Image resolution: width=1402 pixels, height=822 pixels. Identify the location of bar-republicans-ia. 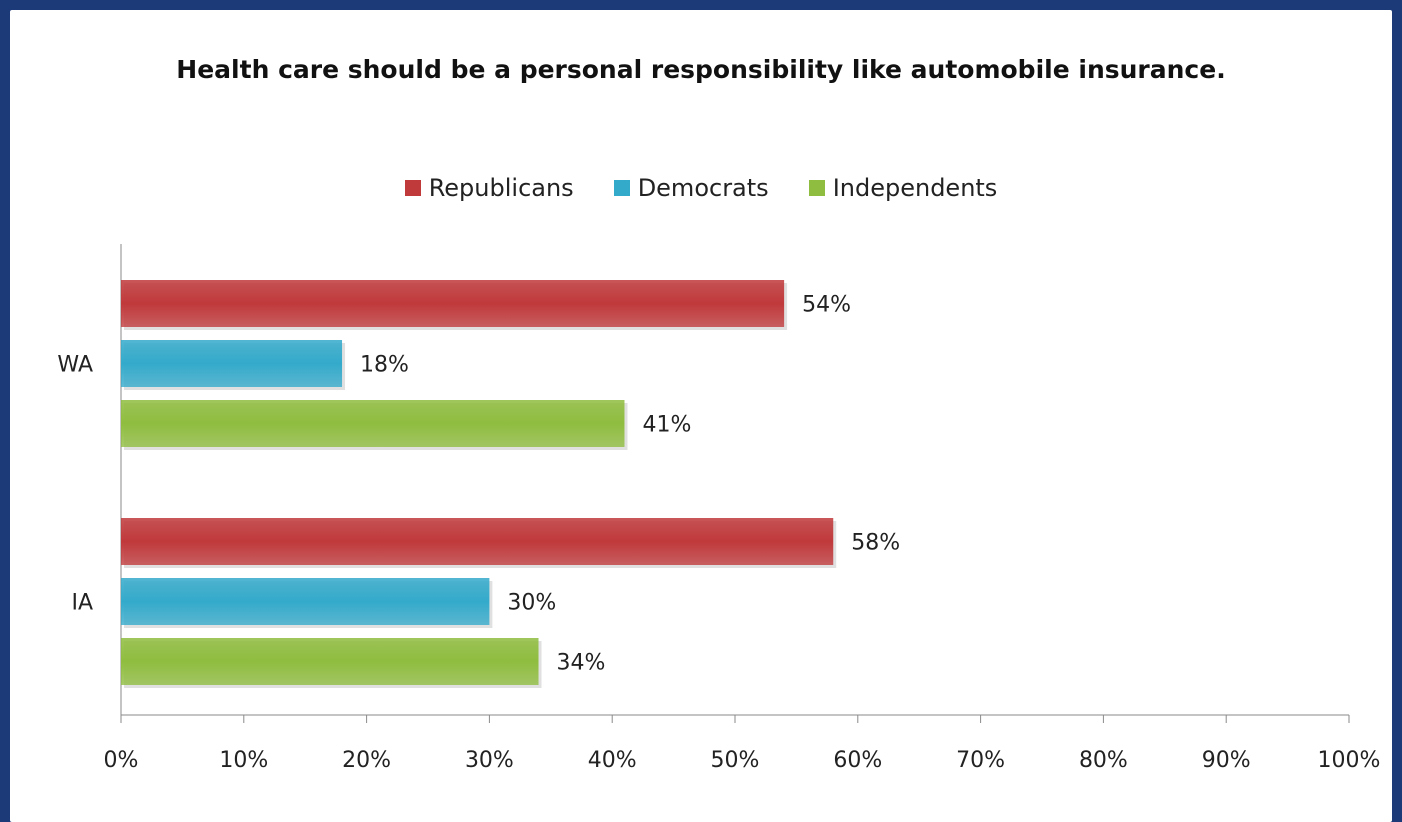
(477, 541).